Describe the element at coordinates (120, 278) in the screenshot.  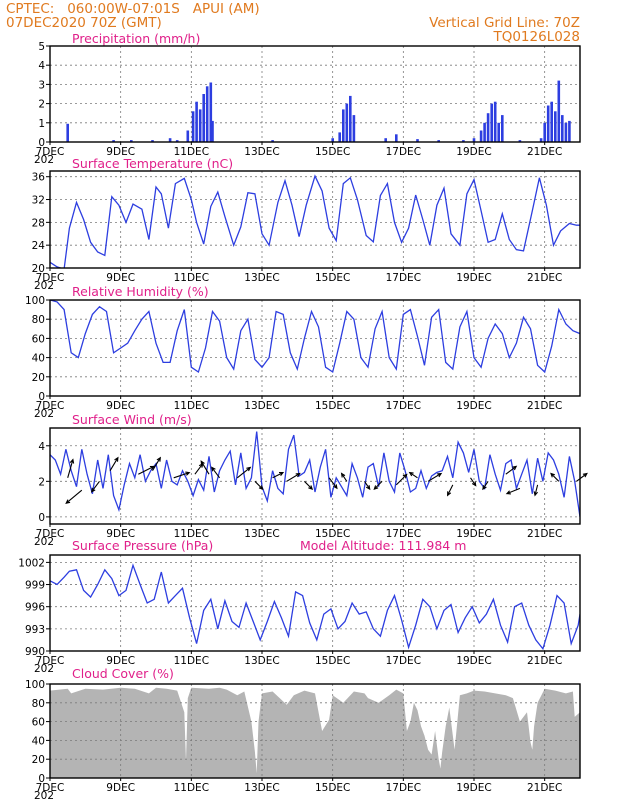
I see `temp-xtick-label: 9DEC` at that location.